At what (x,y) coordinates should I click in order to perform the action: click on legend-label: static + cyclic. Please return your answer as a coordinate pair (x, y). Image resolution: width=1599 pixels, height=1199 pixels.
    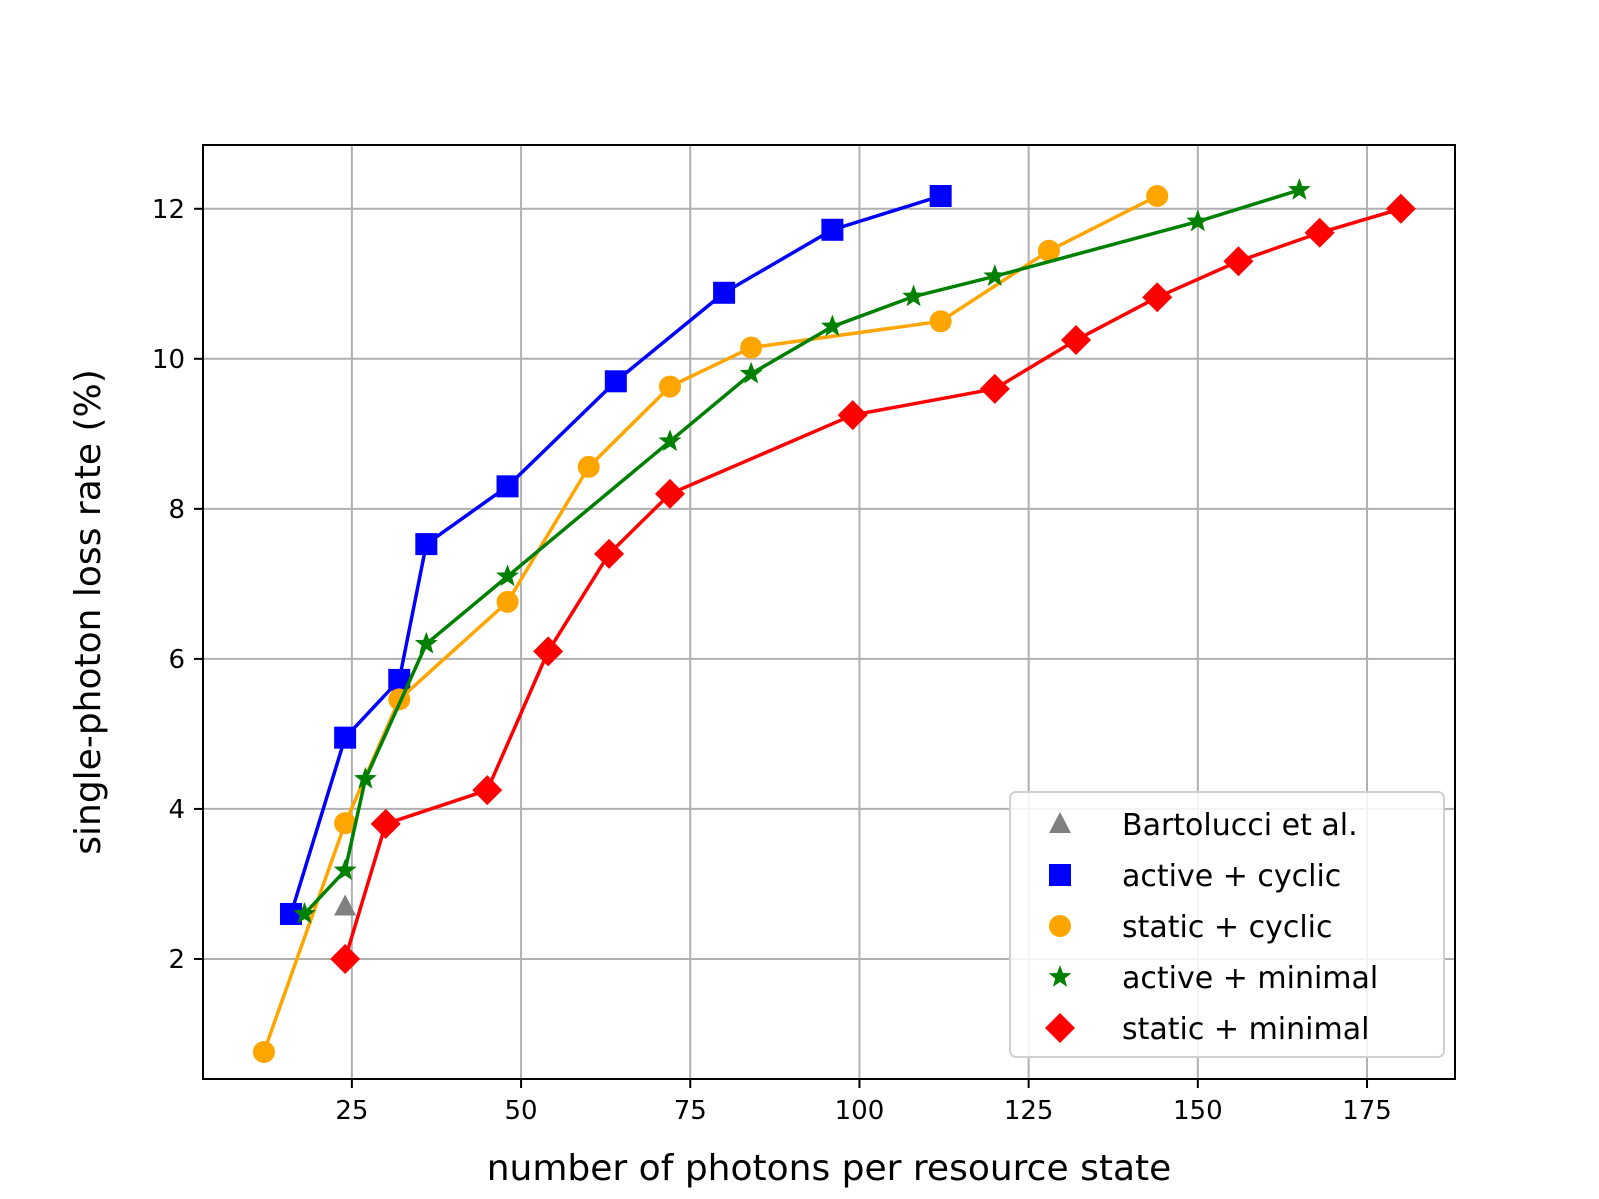
    Looking at the image, I should click on (1227, 927).